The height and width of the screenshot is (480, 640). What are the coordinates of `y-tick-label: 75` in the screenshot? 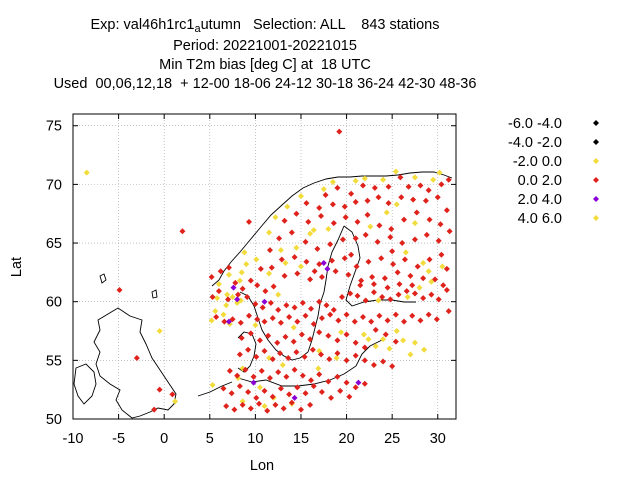 It's located at (54, 127).